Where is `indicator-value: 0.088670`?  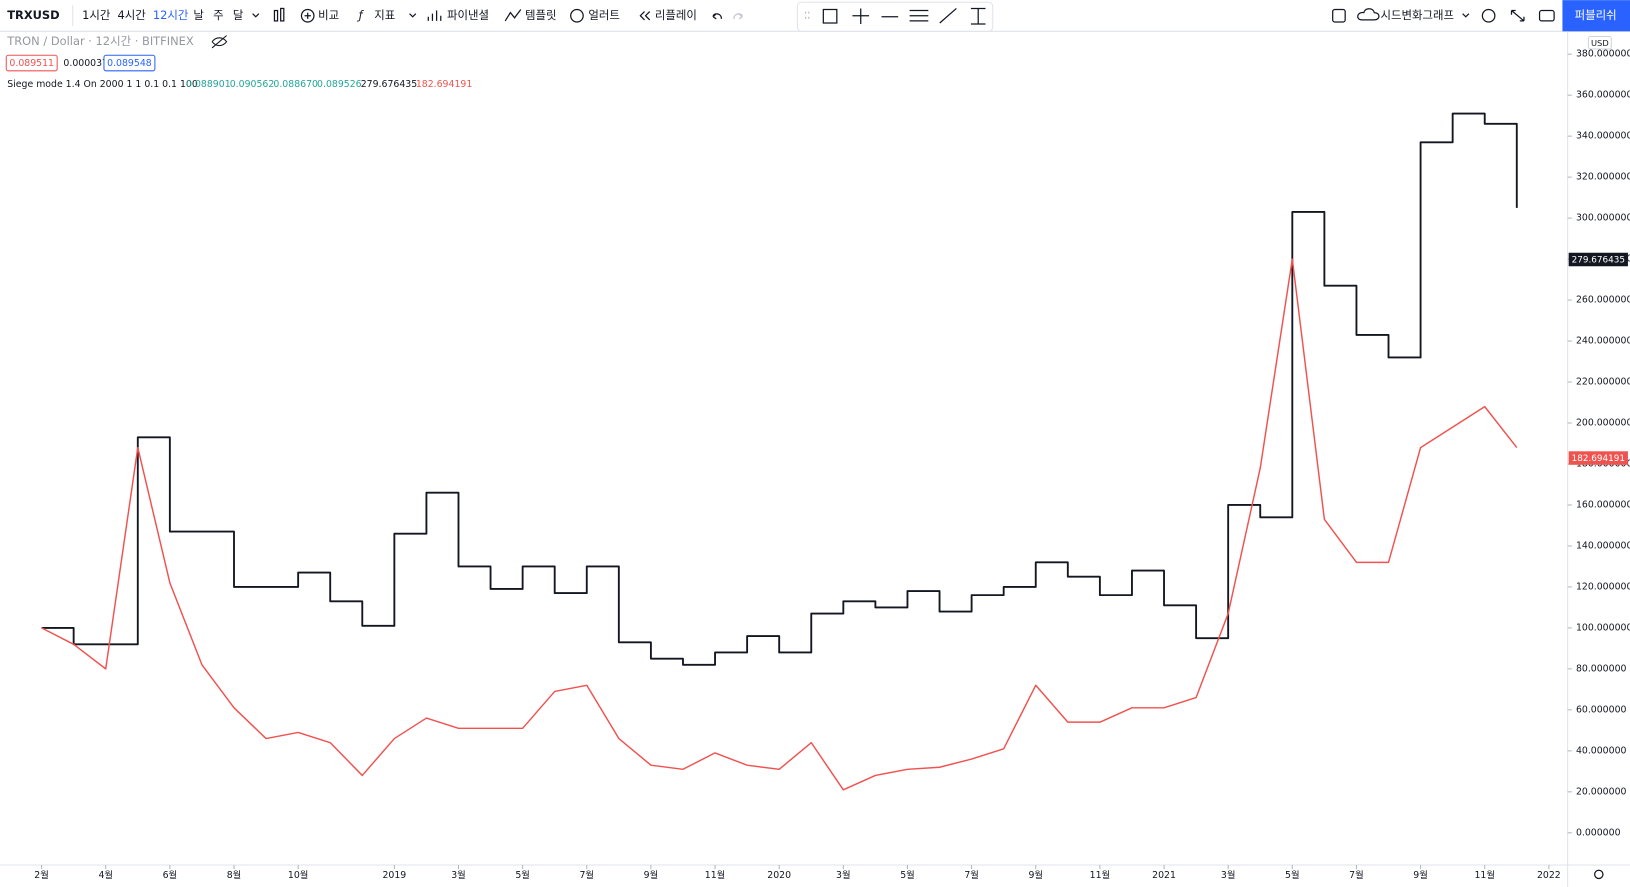 indicator-value: 0.088670 is located at coordinates (295, 84).